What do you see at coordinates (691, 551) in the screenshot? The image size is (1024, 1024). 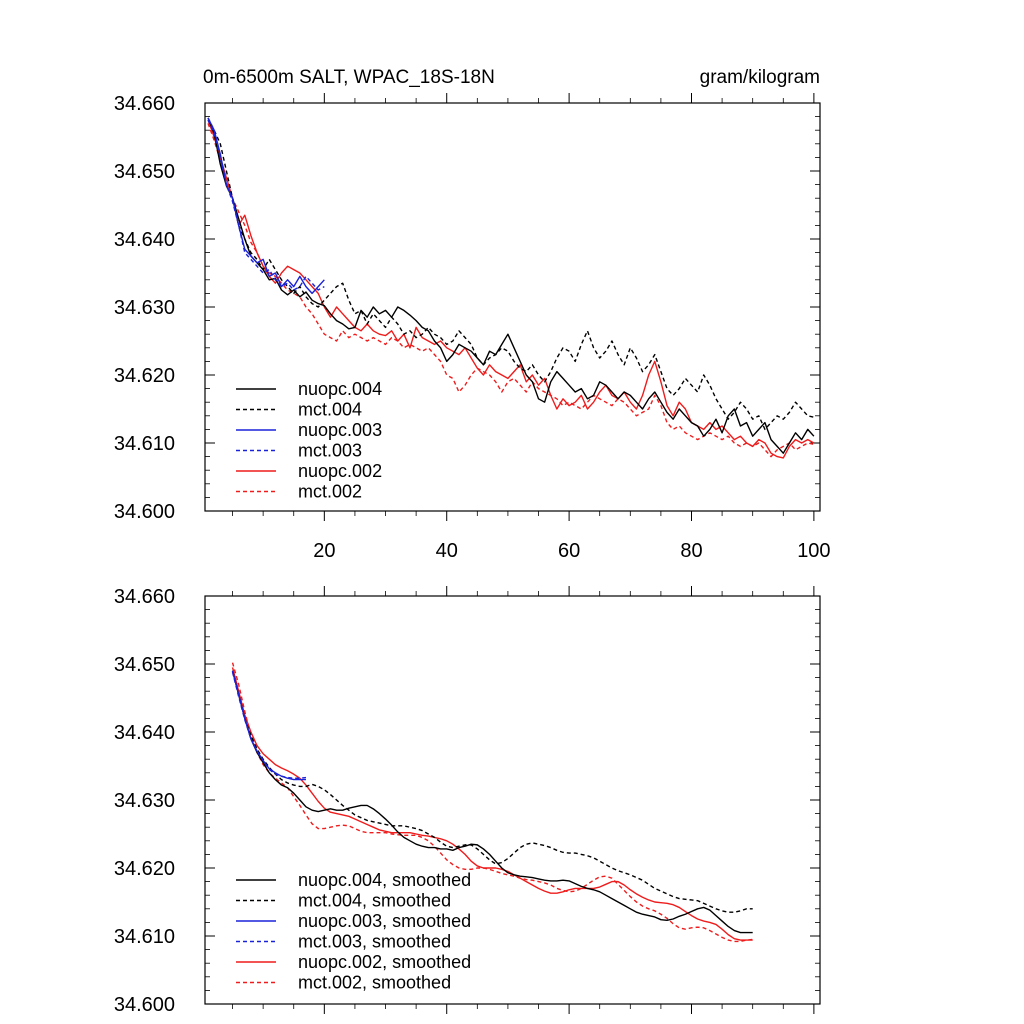 I see `x-tick-label: 80` at bounding box center [691, 551].